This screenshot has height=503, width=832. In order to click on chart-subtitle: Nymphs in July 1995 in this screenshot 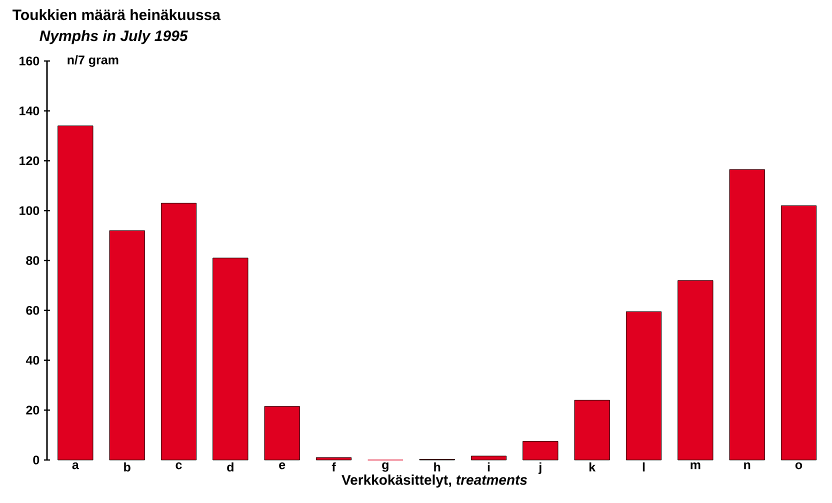, I will do `click(114, 37)`.